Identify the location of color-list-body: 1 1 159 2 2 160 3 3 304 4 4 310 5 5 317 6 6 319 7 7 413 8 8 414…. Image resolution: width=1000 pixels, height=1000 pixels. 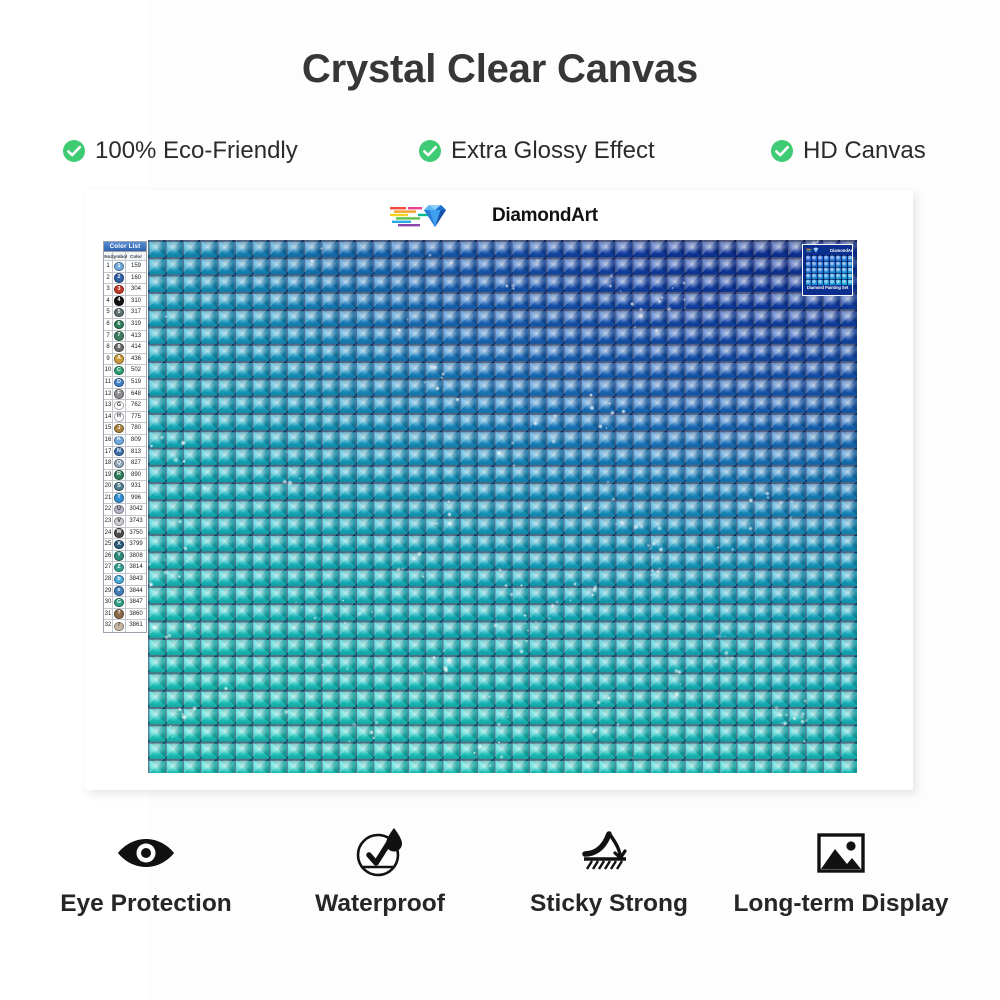
(125, 446).